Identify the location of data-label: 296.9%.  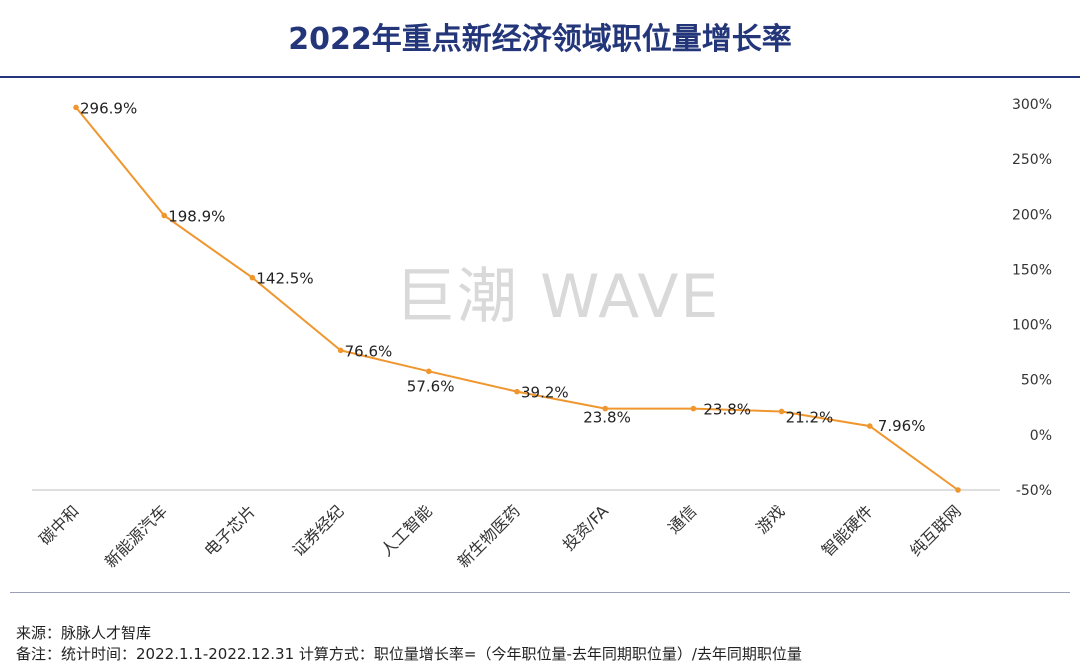
(108, 108).